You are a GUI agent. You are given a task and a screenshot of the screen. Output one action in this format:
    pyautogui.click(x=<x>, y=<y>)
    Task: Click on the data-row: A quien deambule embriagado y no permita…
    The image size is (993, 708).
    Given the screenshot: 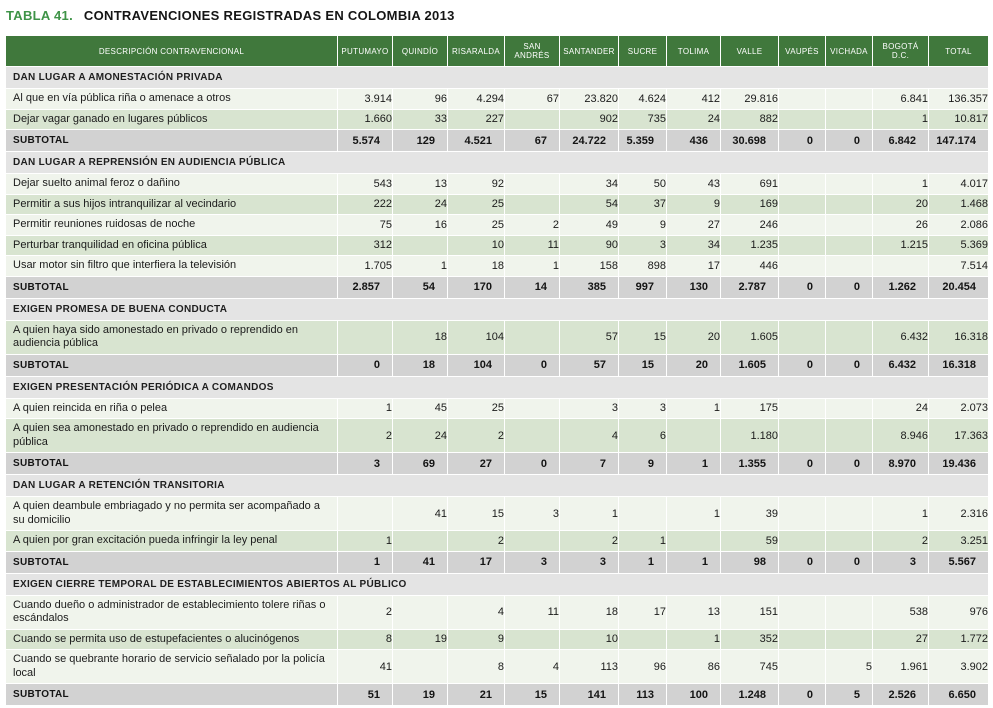 What is the action you would take?
    pyautogui.click(x=497, y=513)
    